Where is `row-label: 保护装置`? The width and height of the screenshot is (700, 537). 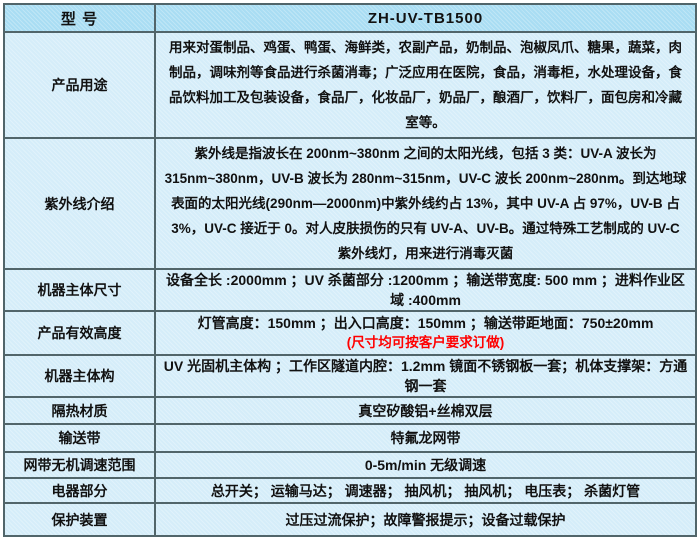
row-label: 保护装置 is located at coordinates (79, 519).